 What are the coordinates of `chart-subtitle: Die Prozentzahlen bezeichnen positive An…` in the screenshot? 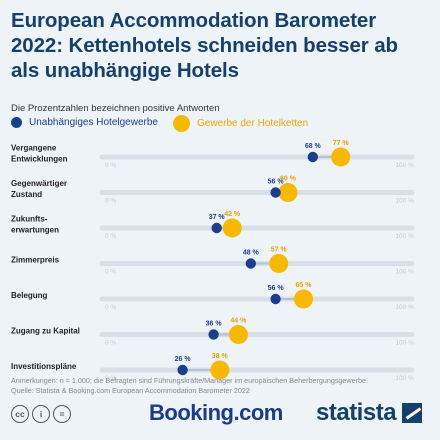 It's located at (115, 108).